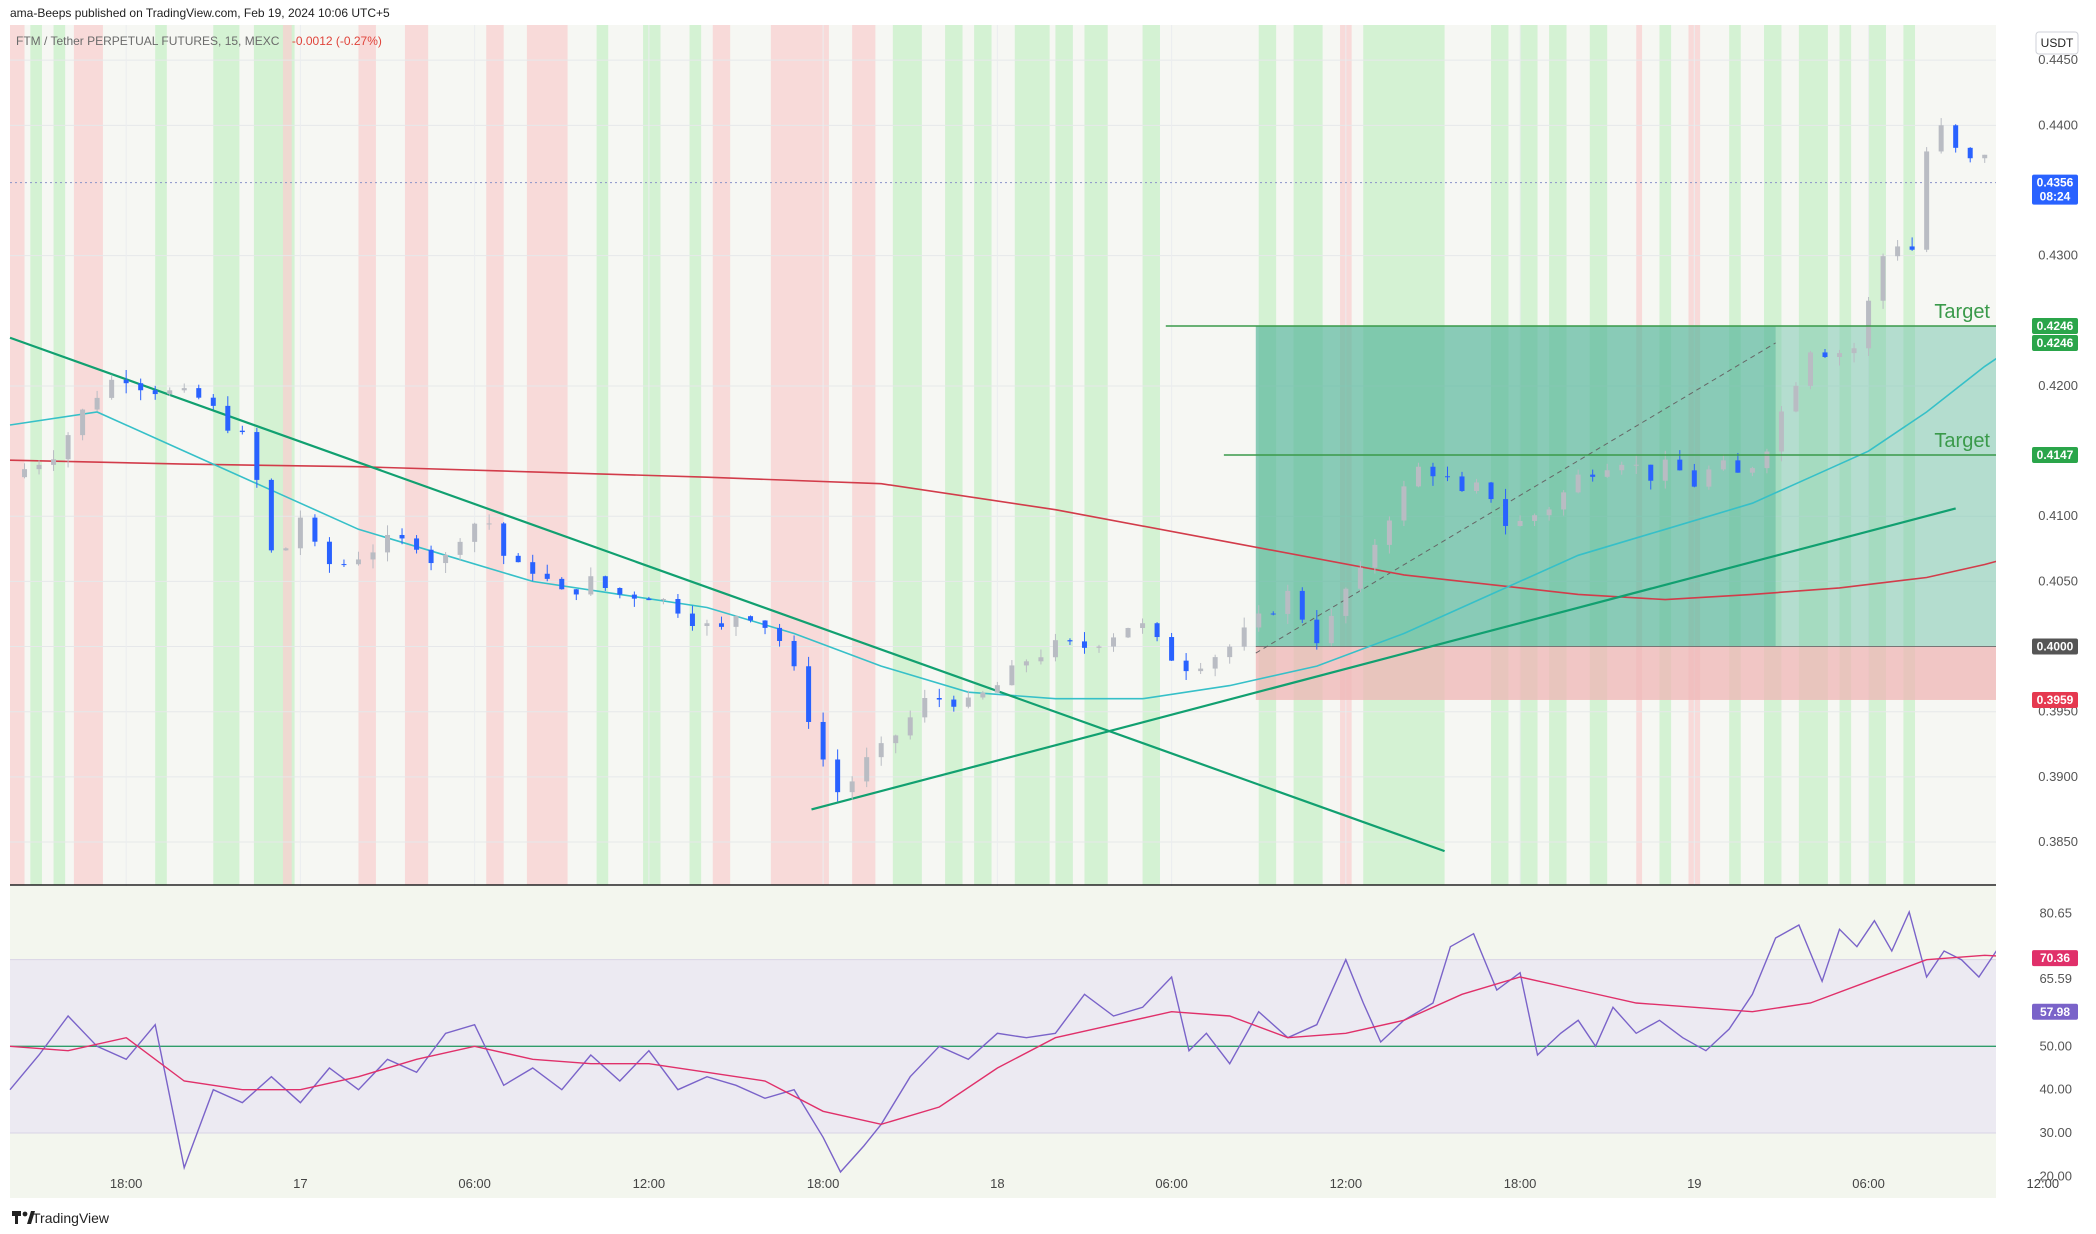 The height and width of the screenshot is (1234, 2096). I want to click on time-tick-label: 06:00, so click(474, 1183).